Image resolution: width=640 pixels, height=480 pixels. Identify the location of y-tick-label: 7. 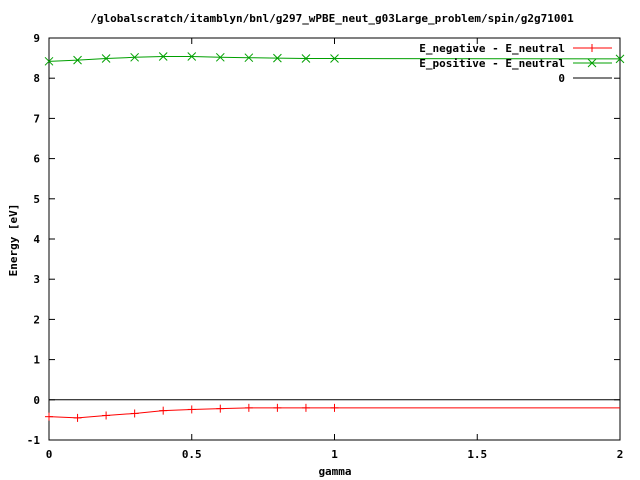
(36, 118).